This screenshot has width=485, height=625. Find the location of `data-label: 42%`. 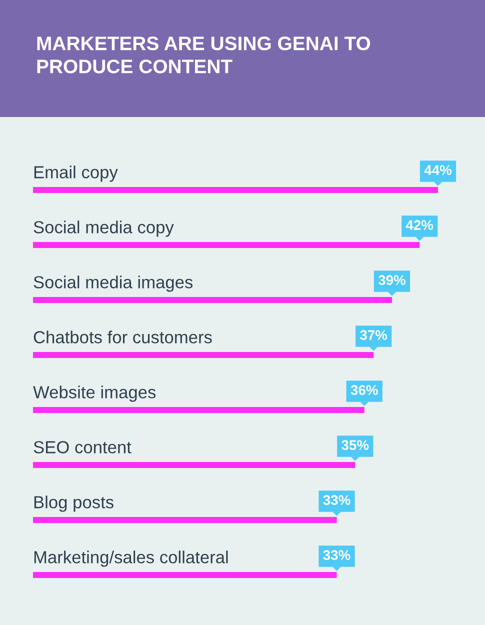

data-label: 42% is located at coordinates (420, 225).